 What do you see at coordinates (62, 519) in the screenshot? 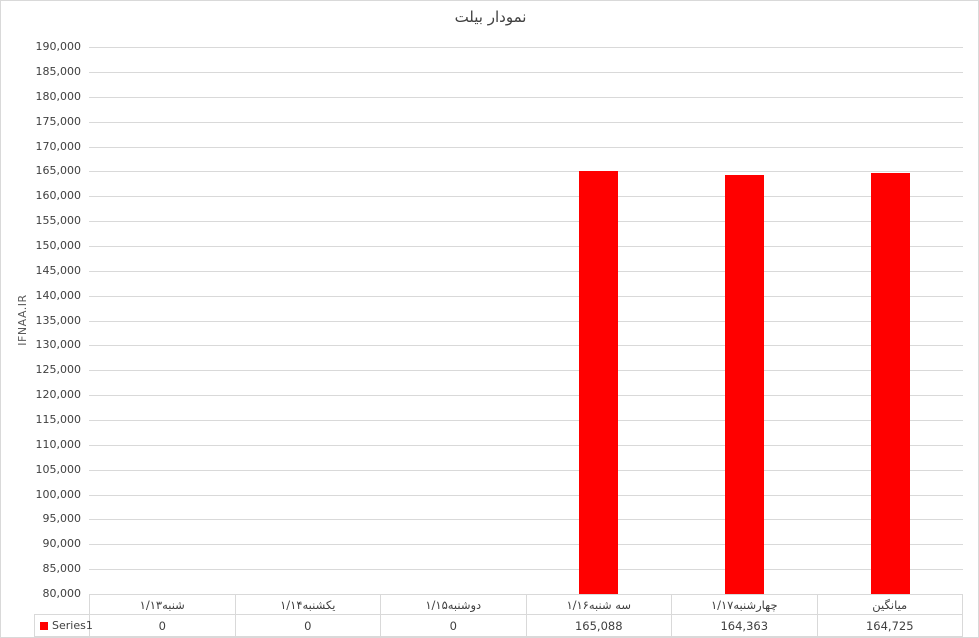
I see `y-tick-label: 95,000` at bounding box center [62, 519].